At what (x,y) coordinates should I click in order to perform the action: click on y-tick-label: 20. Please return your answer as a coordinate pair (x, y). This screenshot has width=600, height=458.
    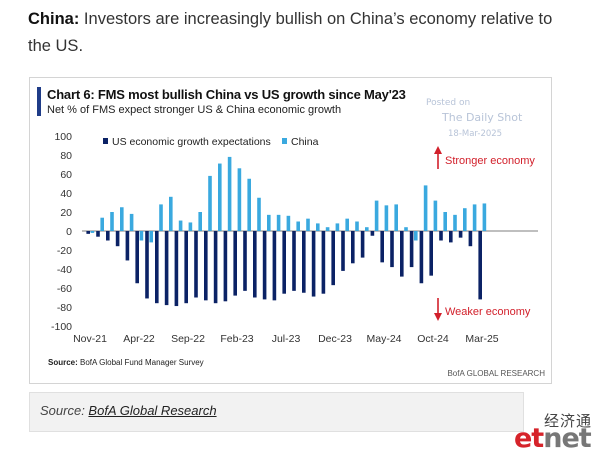
    Looking at the image, I should click on (66, 213).